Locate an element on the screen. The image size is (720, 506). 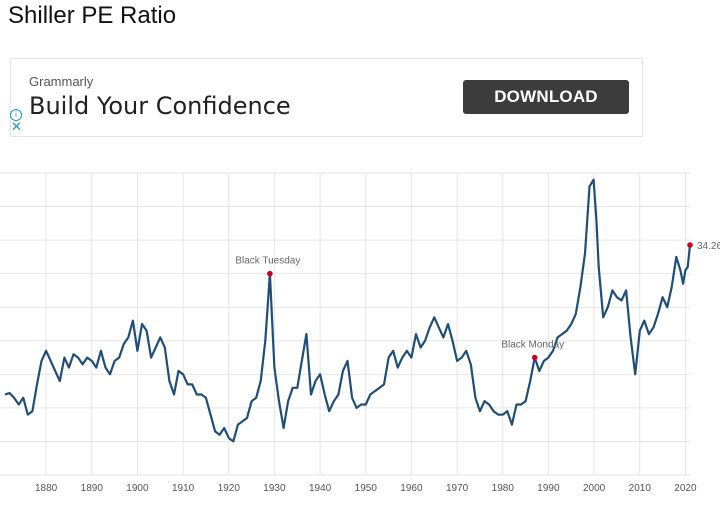
x-tick-label: 1960 is located at coordinates (411, 488).